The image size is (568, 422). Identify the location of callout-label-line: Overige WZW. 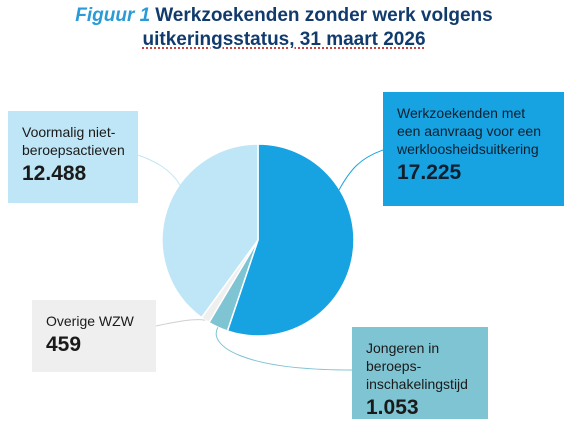
(90, 321).